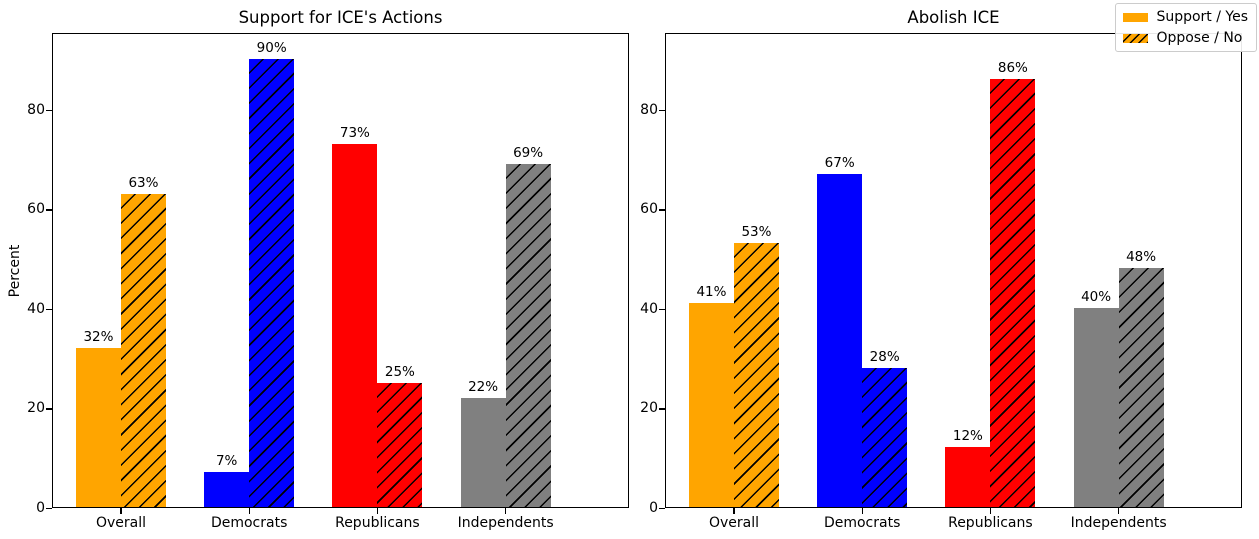 This screenshot has height=539, width=1259. I want to click on bar-value-label: 73%, so click(354, 132).